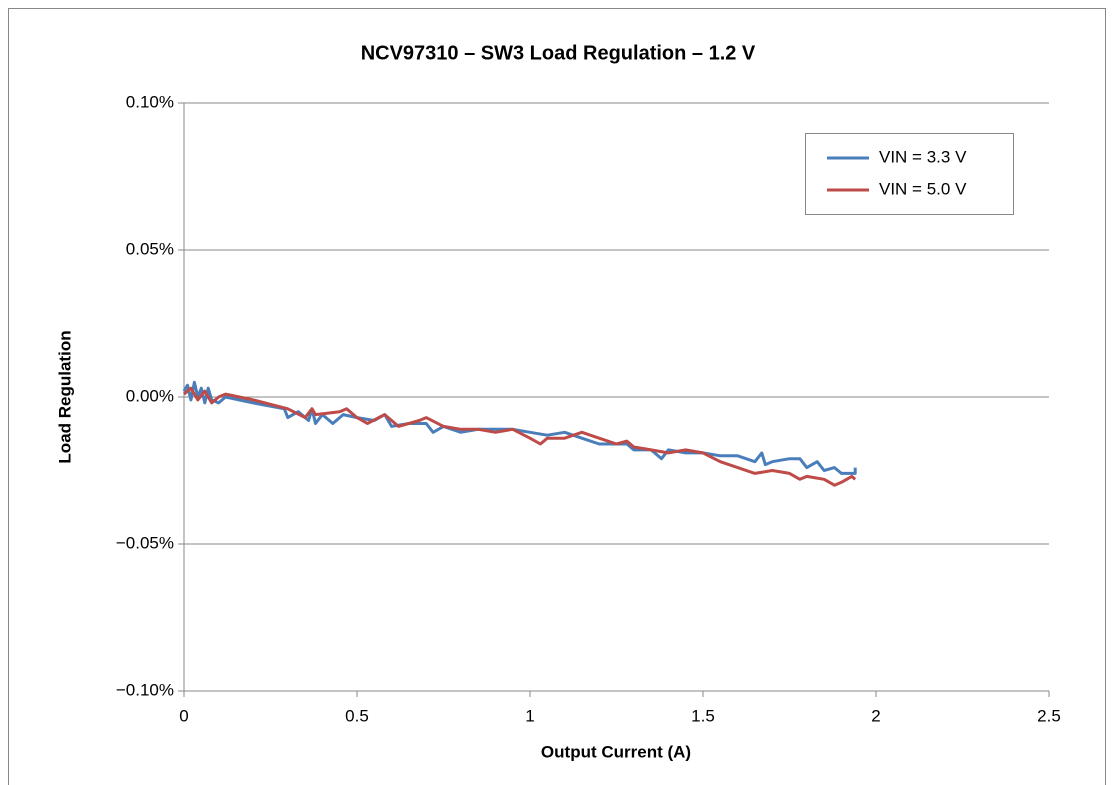 This screenshot has height=785, width=1114. I want to click on x-axis-label: Output Current (A), so click(616, 751).